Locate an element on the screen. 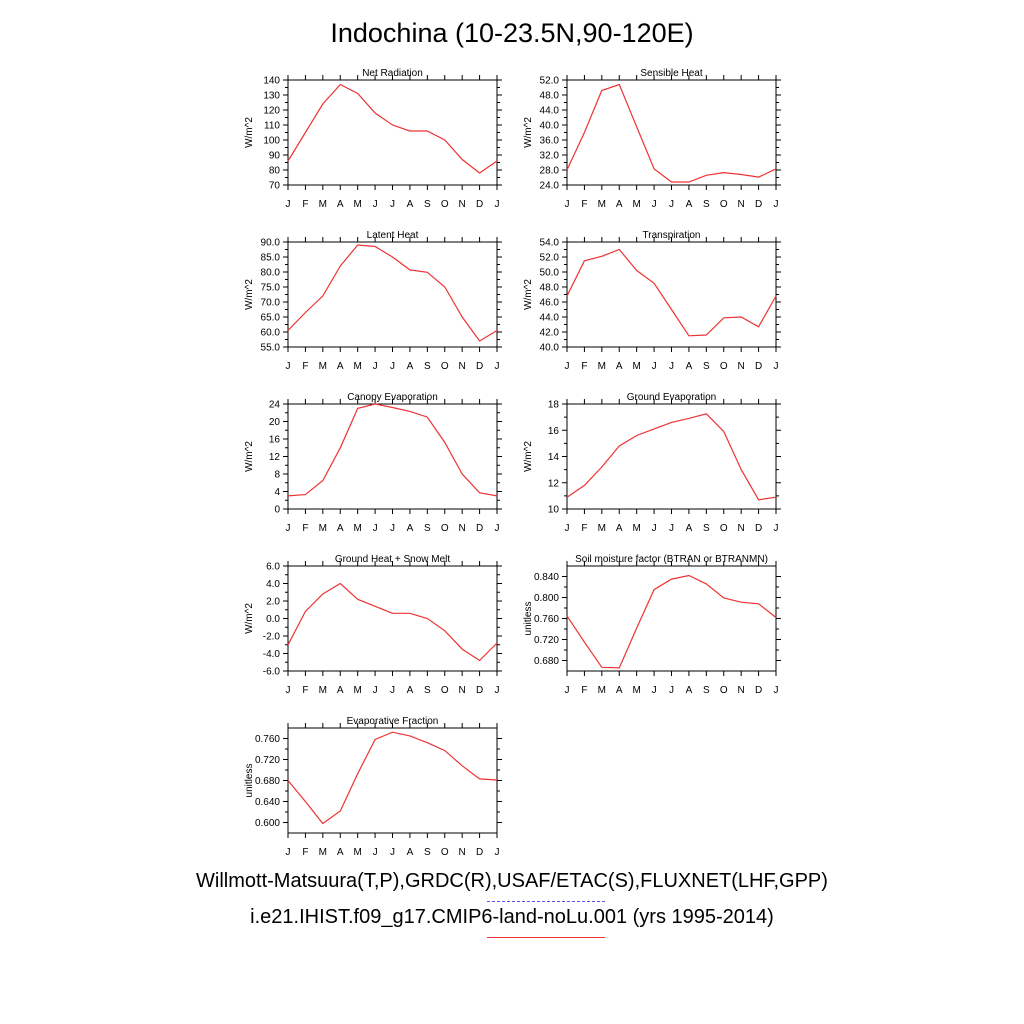 This screenshot has width=1024, height=1024. y-tick-label: 85.0 is located at coordinates (271, 258).